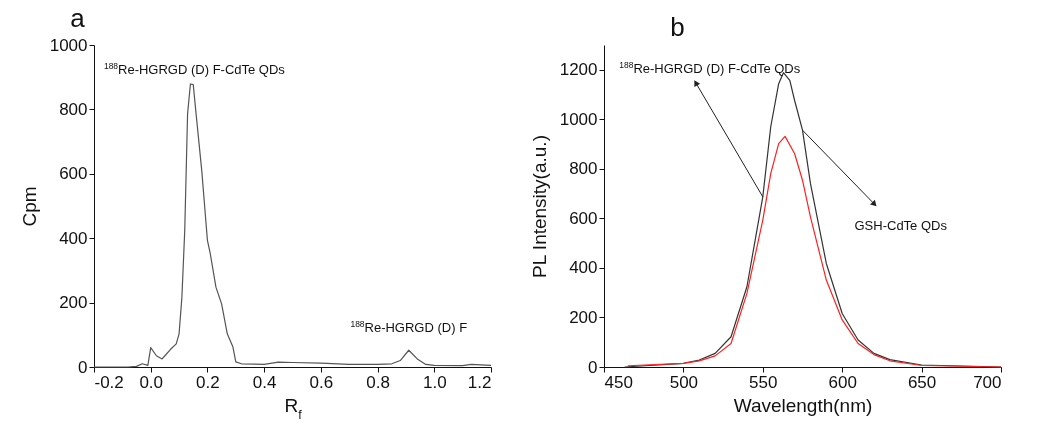 This screenshot has width=1041, height=441. Describe the element at coordinates (684, 382) in the screenshot. I see `x-tick-label: 500` at that location.